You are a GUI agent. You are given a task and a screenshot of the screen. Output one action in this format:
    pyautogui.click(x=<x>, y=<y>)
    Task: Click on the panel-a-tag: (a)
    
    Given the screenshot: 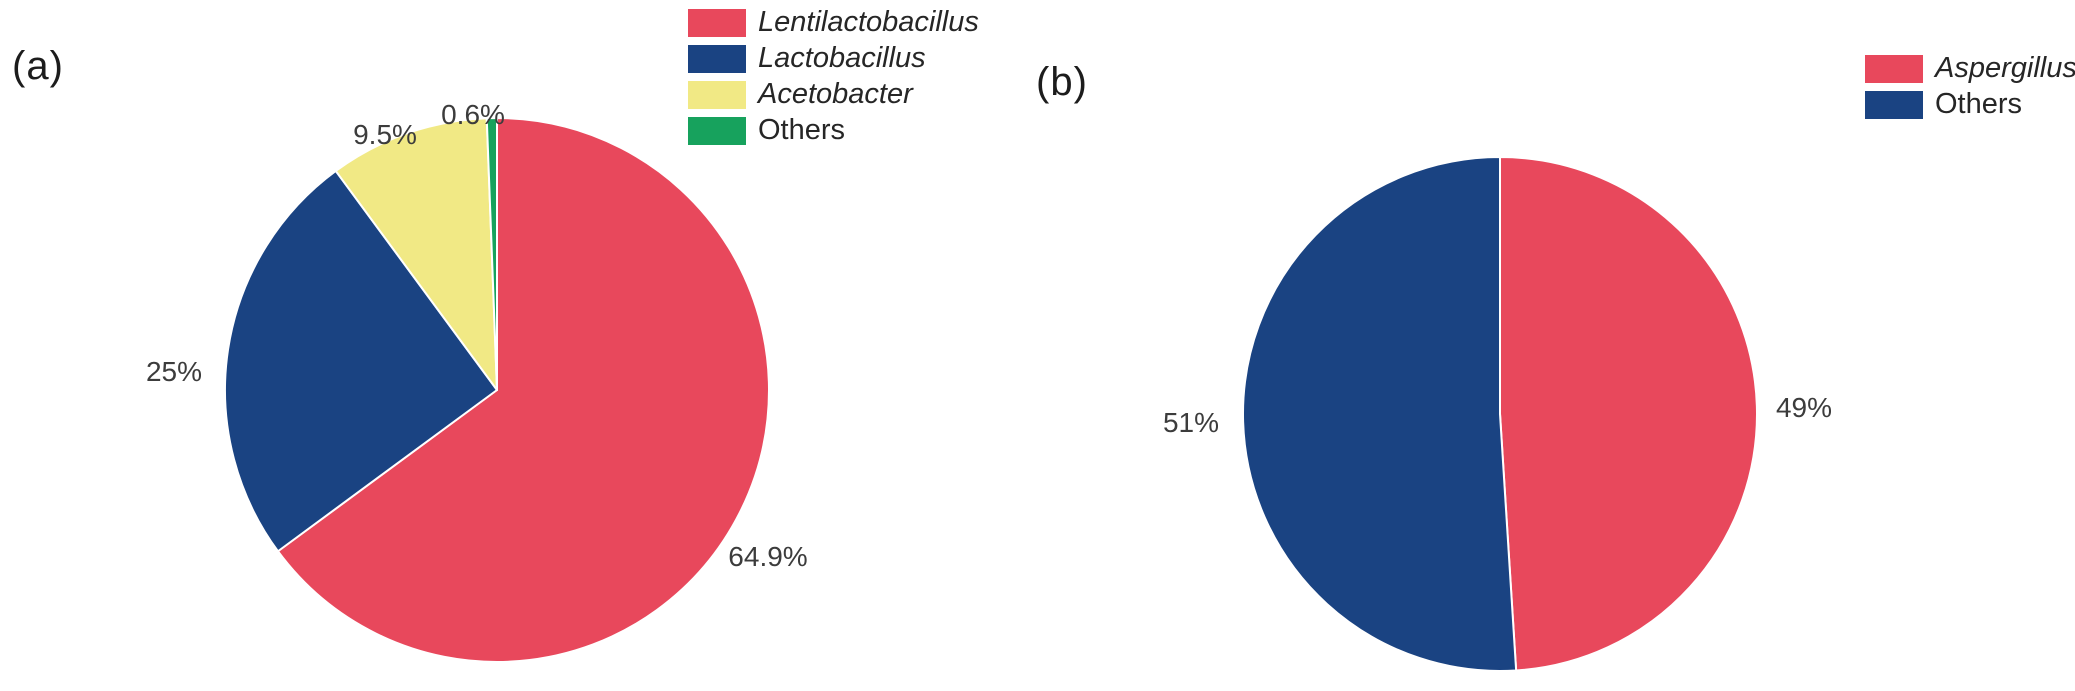 What is the action you would take?
    pyautogui.click(x=38, y=66)
    